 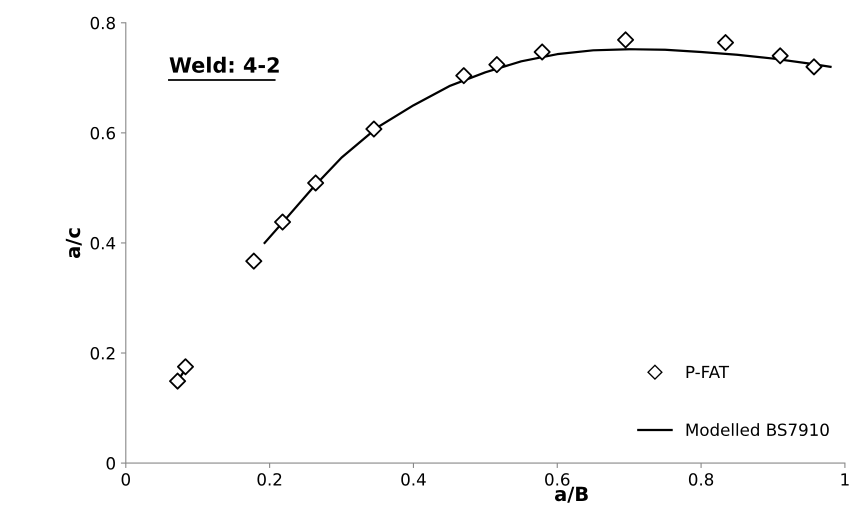 I want to click on x-axis-title: a/B, so click(x=571, y=494).